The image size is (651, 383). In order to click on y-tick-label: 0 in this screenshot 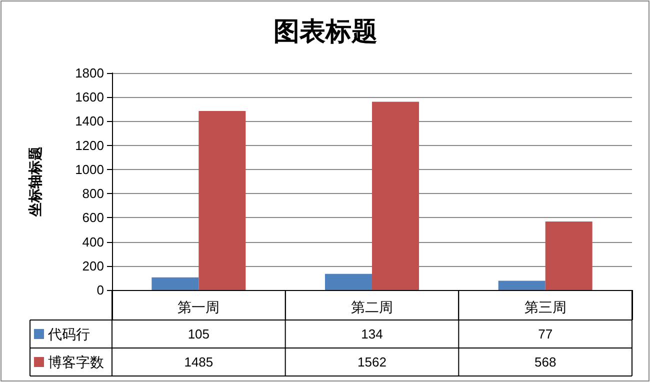, I will do `click(100, 290)`.